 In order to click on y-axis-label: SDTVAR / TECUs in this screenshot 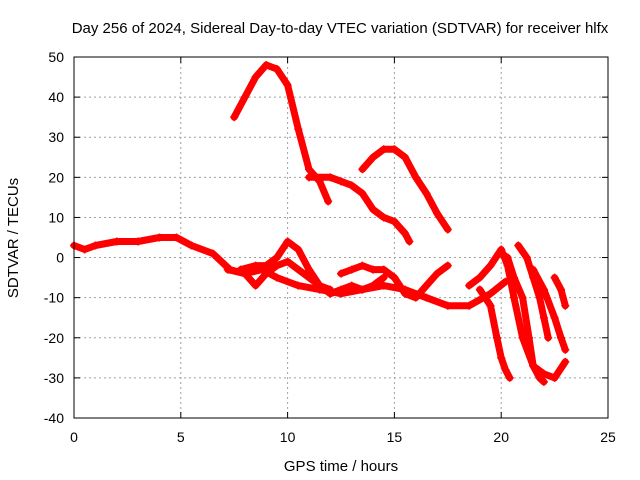, I will do `click(13, 238)`.